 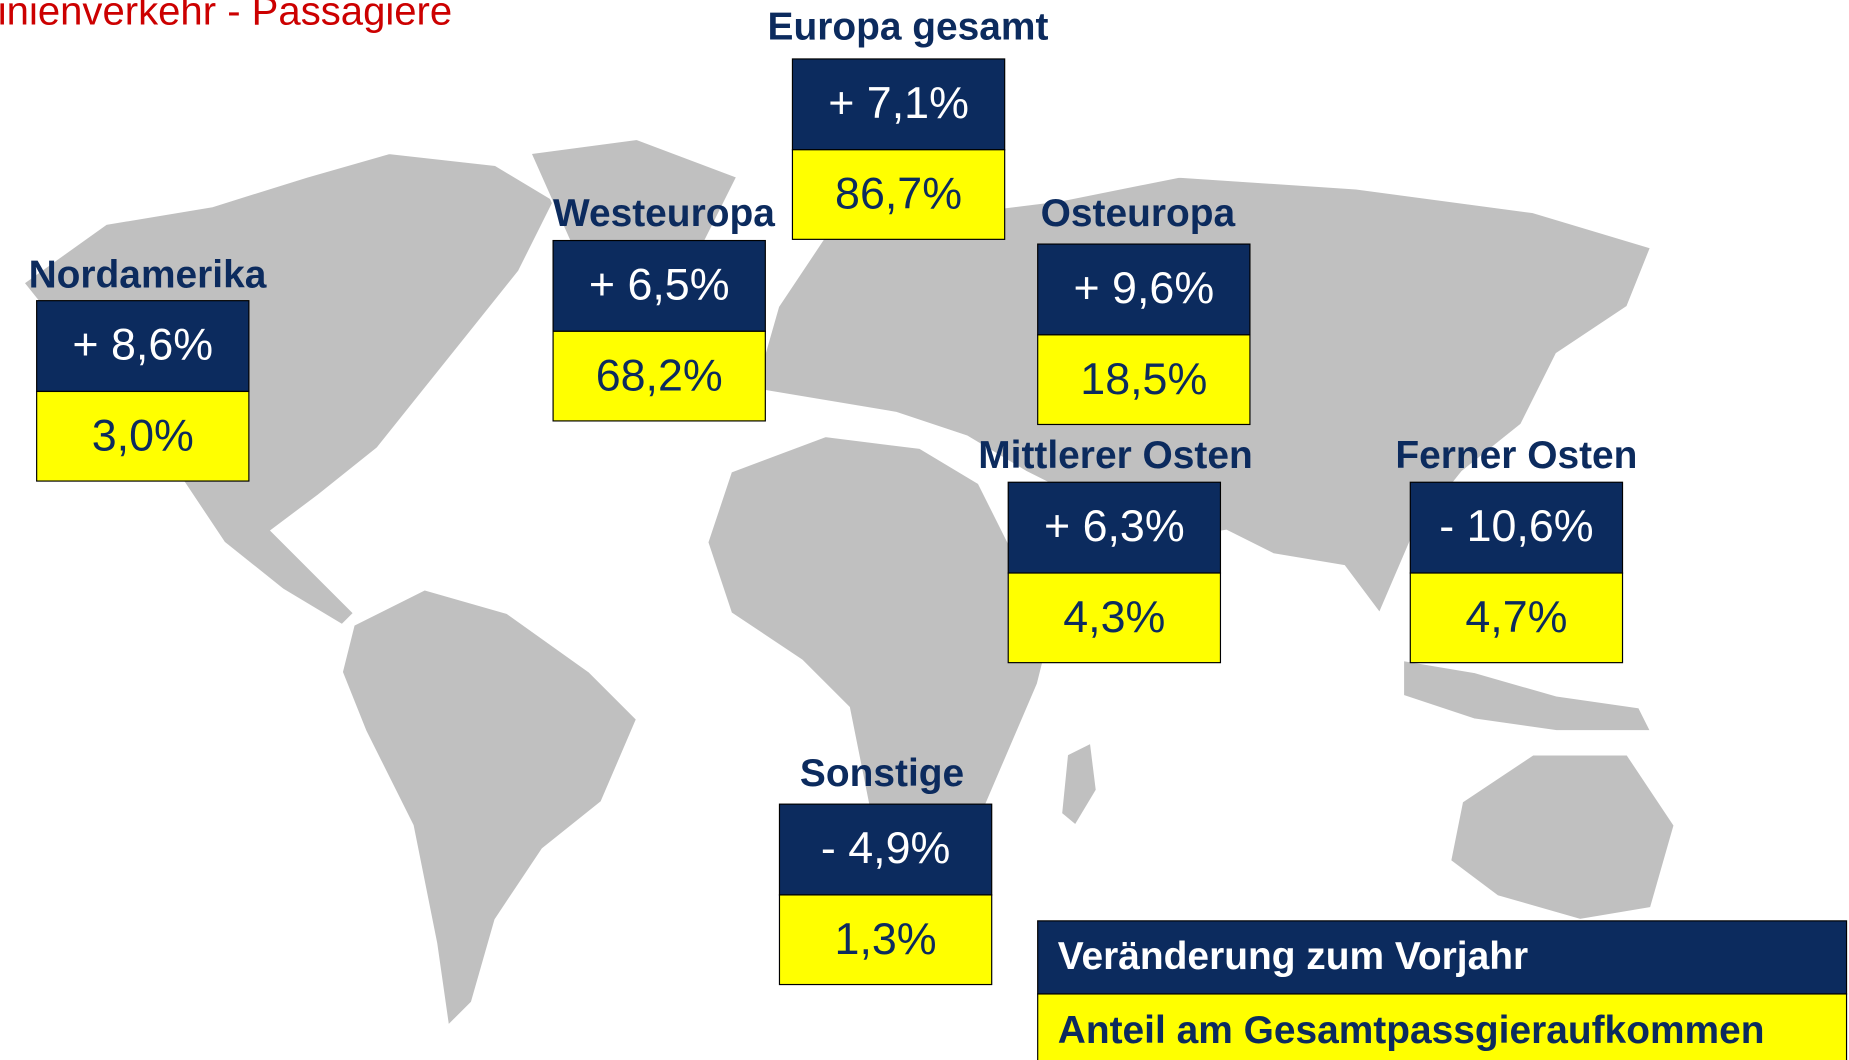 I want to click on share-value: 1,3%, so click(x=886, y=939).